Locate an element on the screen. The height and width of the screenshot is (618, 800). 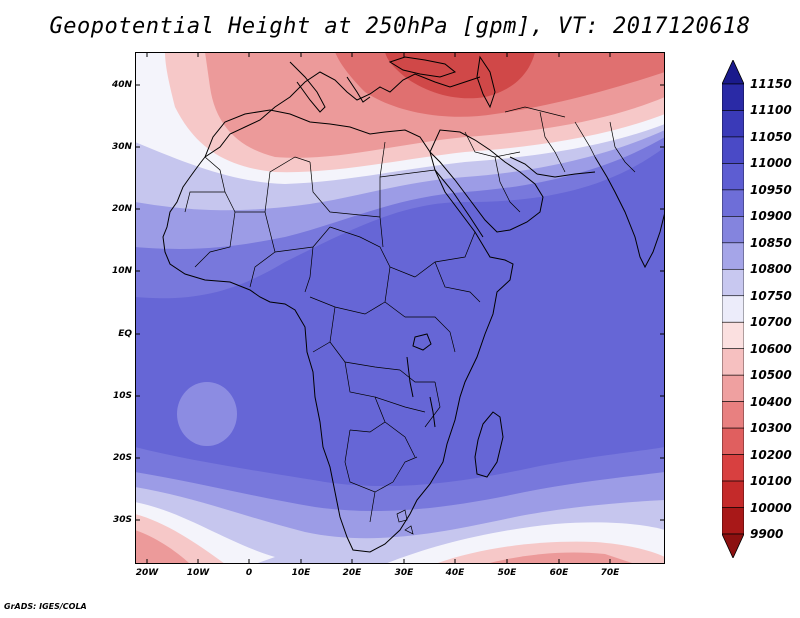
colorbar-label: 11000 is located at coordinates (771, 163).